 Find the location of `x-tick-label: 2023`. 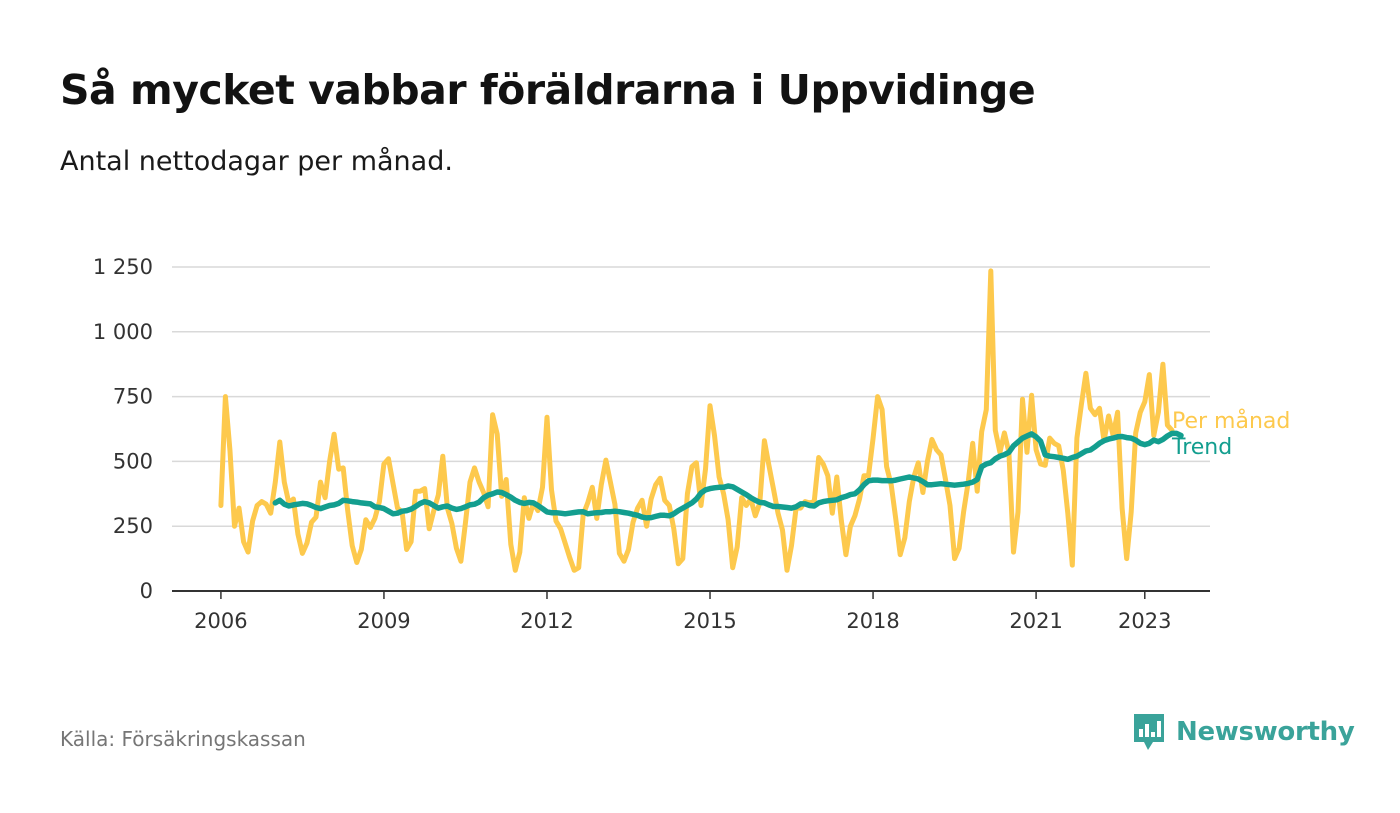

x-tick-label: 2023 is located at coordinates (1144, 621).